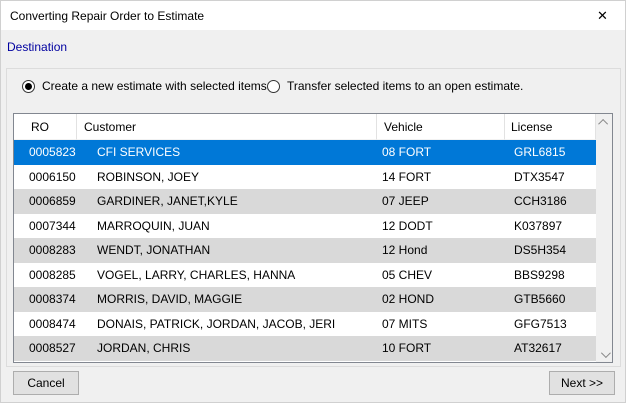  What do you see at coordinates (305, 225) in the screenshot?
I see `table-row: 0007344 MARROQUIN, JUAN 12 DODT K037897` at bounding box center [305, 225].